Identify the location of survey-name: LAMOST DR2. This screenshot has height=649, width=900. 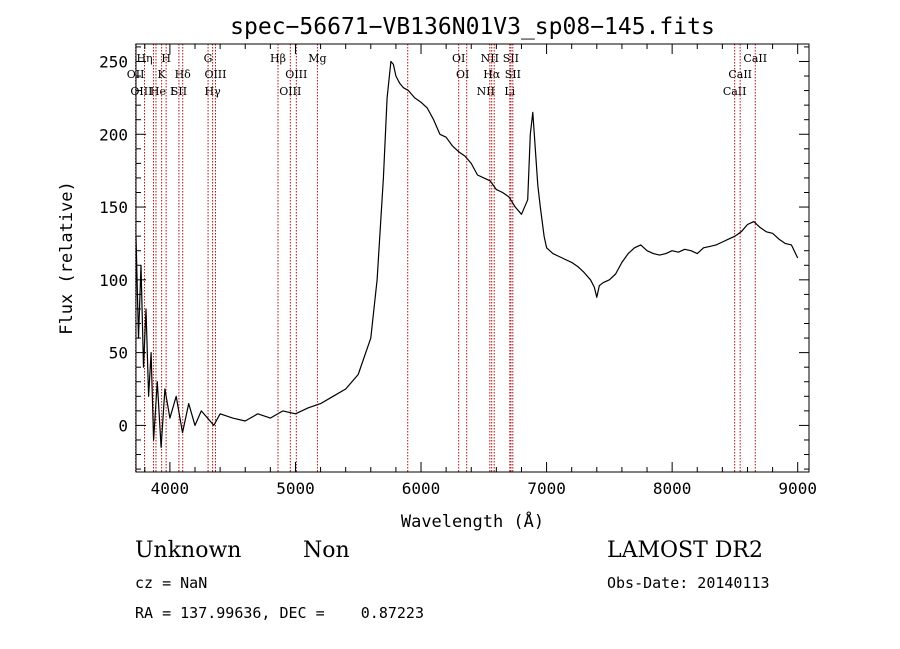
(685, 550).